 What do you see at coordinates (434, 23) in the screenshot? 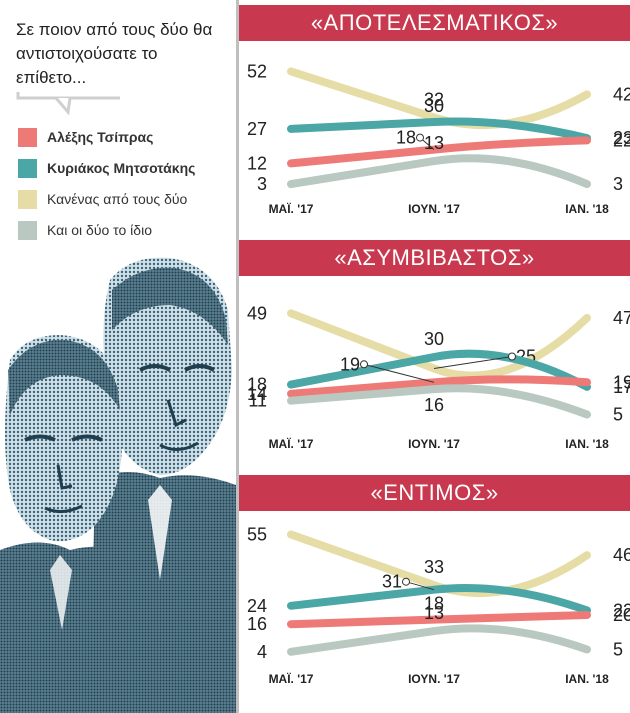
I see `chart-1-title: «ΑΠΟΤΕΛΕΣΜΑΤΙΚΟΣ»` at bounding box center [434, 23].